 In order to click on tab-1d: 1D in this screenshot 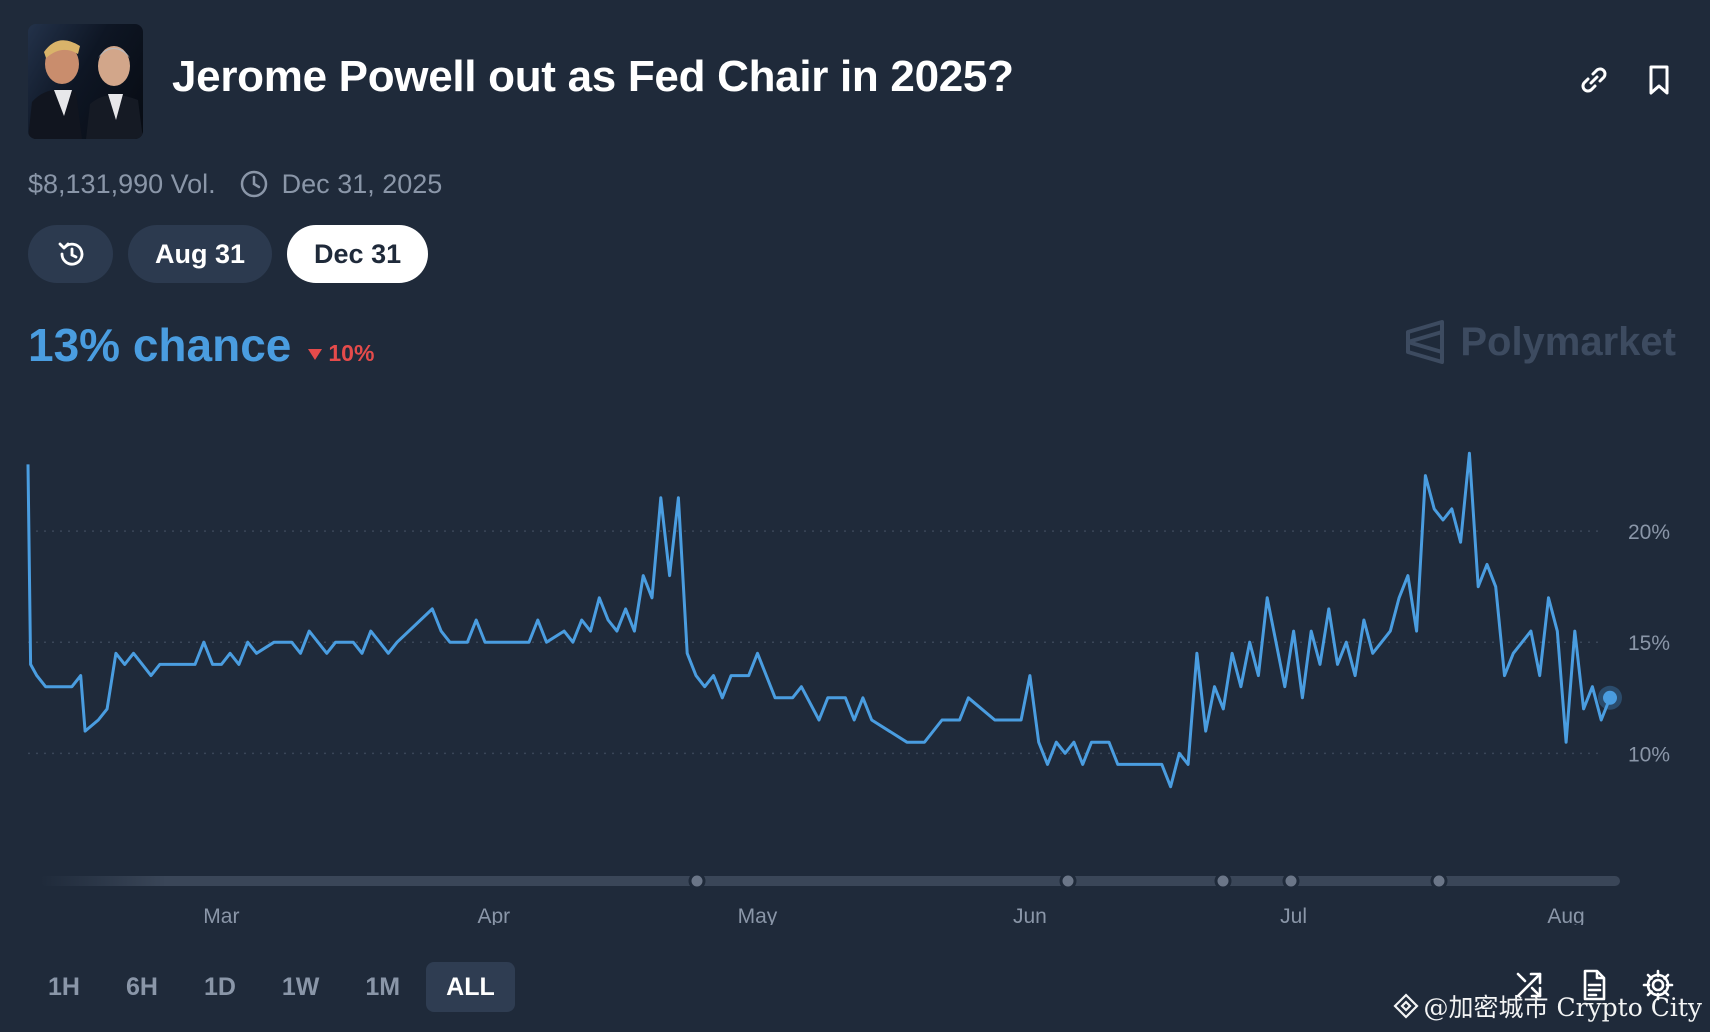, I will do `click(219, 986)`.